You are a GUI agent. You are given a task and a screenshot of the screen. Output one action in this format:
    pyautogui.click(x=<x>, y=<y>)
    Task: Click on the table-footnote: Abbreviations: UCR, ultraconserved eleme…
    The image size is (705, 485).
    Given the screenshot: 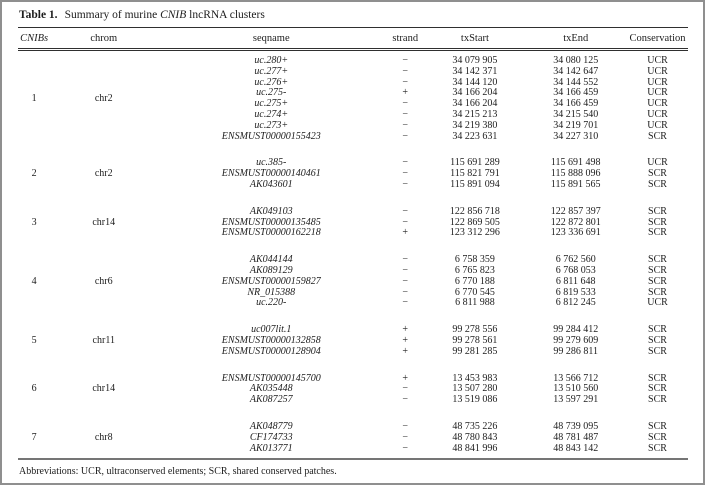 What is the action you would take?
    pyautogui.click(x=178, y=472)
    